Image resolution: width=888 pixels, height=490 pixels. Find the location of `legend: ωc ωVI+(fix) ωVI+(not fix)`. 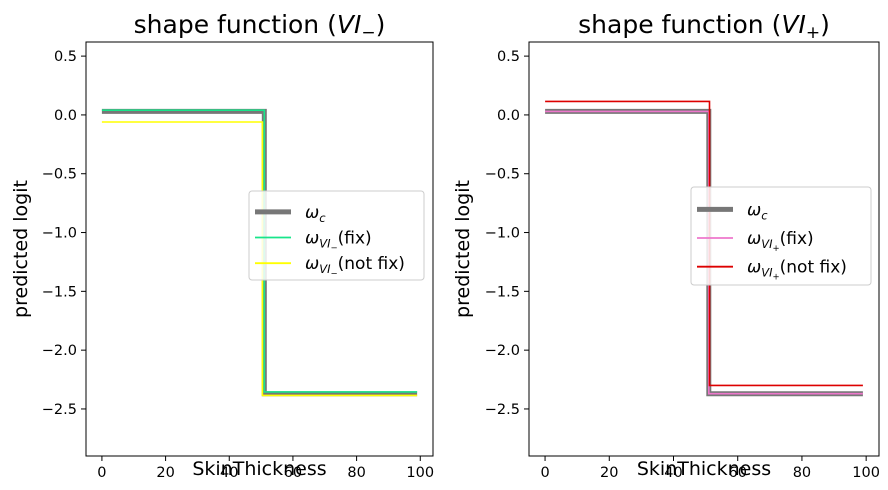

legend: ωc ωVI+(fix) ωVI+(not fix) is located at coordinates (781, 236).